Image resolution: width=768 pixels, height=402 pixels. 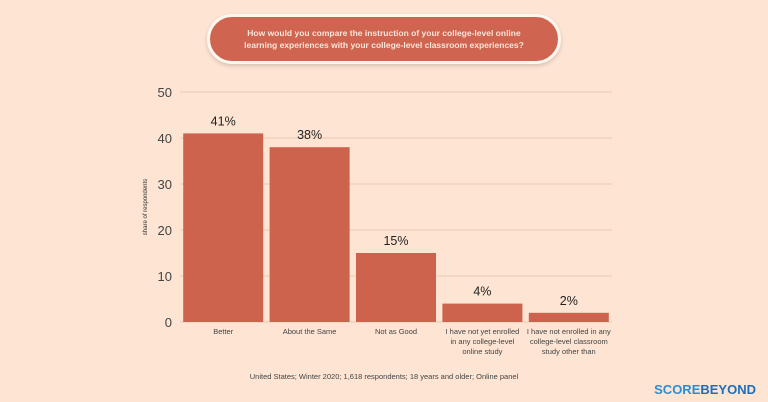 What do you see at coordinates (396, 331) in the screenshot?
I see `x-tick-label: Not as Good` at bounding box center [396, 331].